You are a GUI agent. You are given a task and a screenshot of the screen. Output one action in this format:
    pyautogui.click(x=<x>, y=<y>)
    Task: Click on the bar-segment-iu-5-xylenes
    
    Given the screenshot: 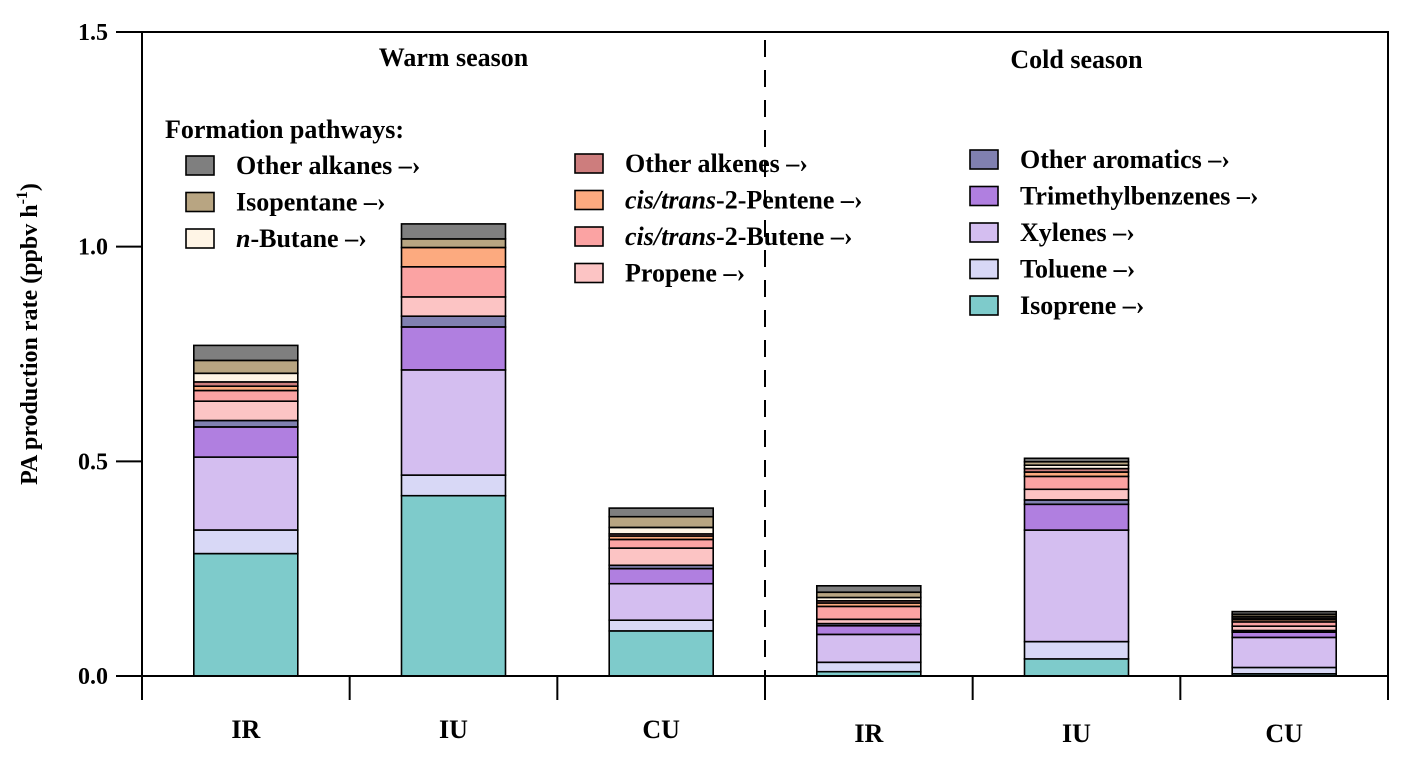 What is the action you would take?
    pyautogui.click(x=1076, y=586)
    